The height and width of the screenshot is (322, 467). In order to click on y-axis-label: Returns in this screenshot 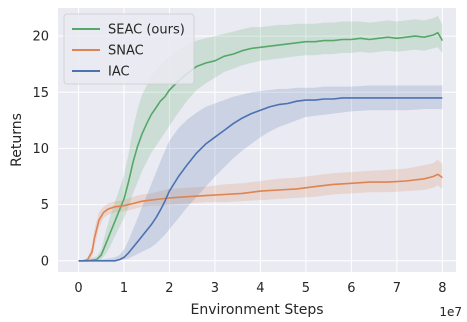, I will do `click(17, 140)`.